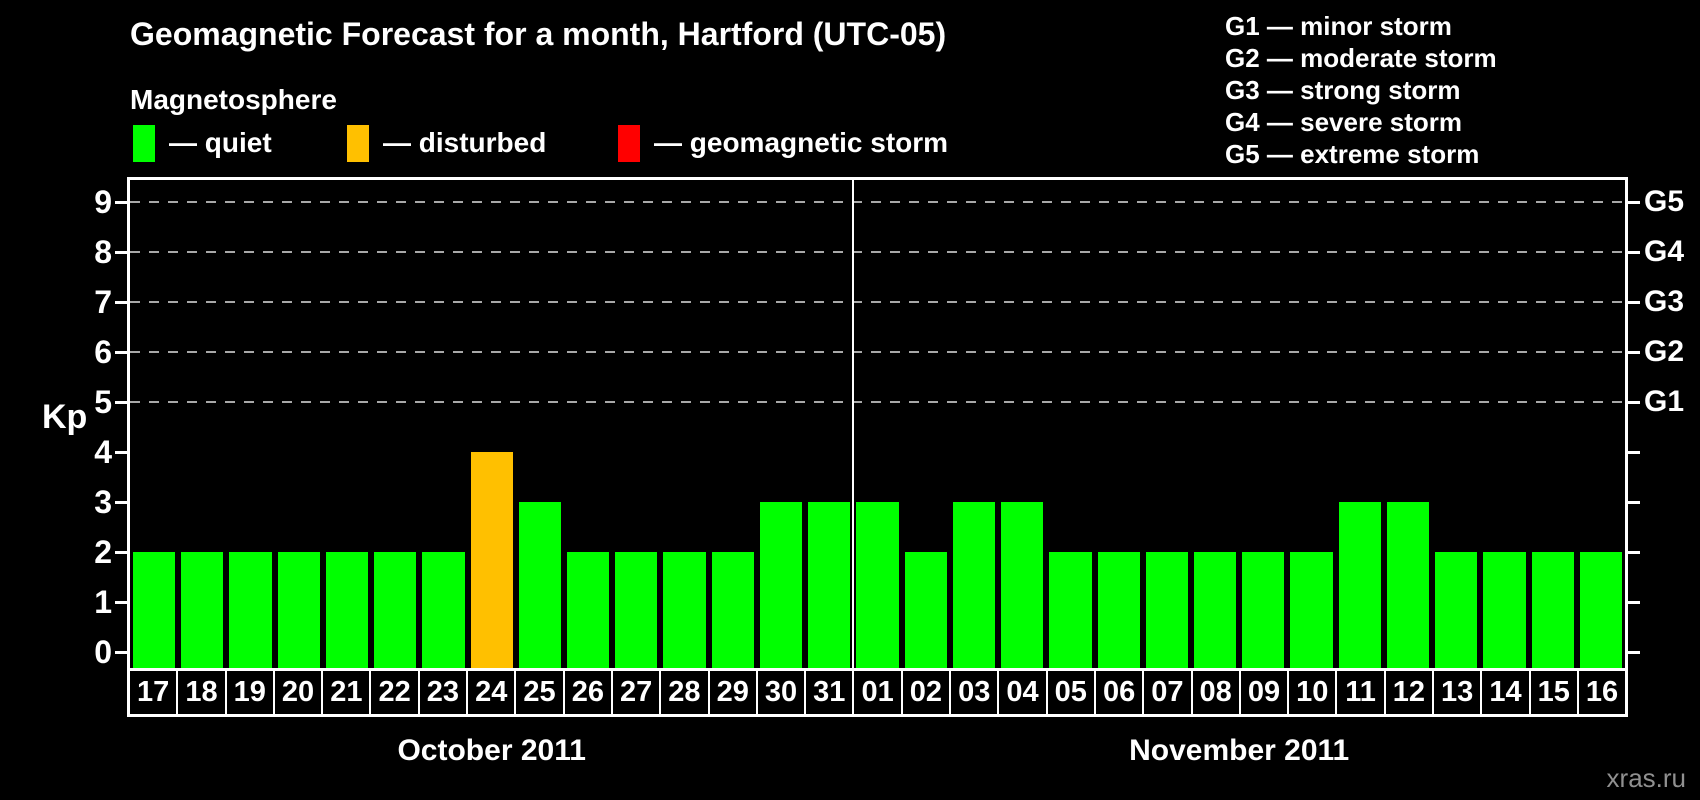  Describe the element at coordinates (1361, 58) in the screenshot. I see `g-legend-line-g2: G2 — moderate storm` at that location.